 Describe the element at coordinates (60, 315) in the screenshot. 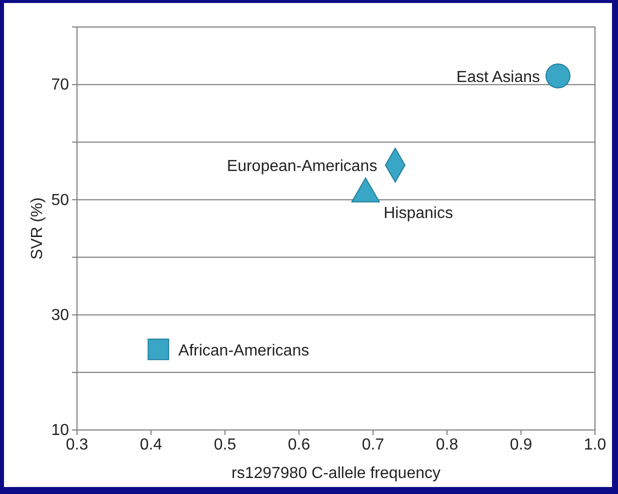

I see `y-tick-label: 30` at that location.